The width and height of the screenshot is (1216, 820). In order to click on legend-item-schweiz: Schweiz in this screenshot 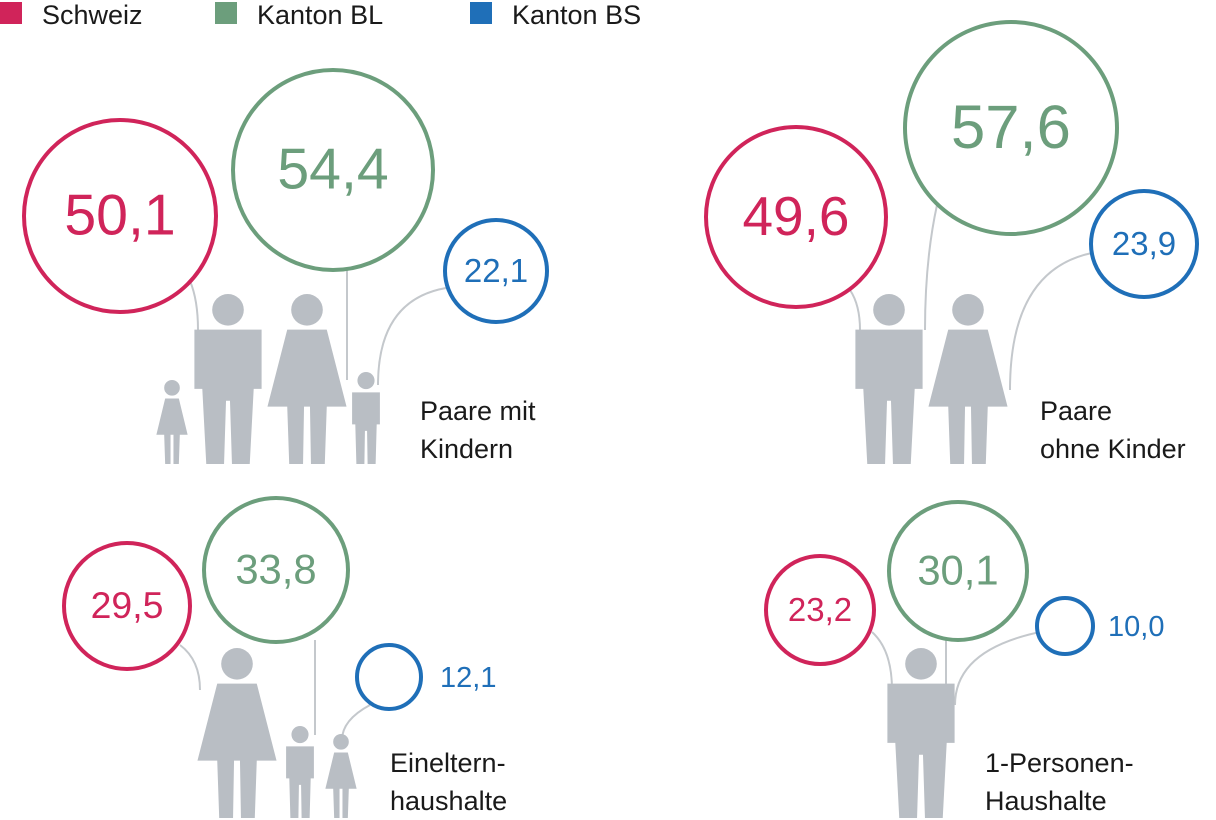, I will do `click(71, 15)`.